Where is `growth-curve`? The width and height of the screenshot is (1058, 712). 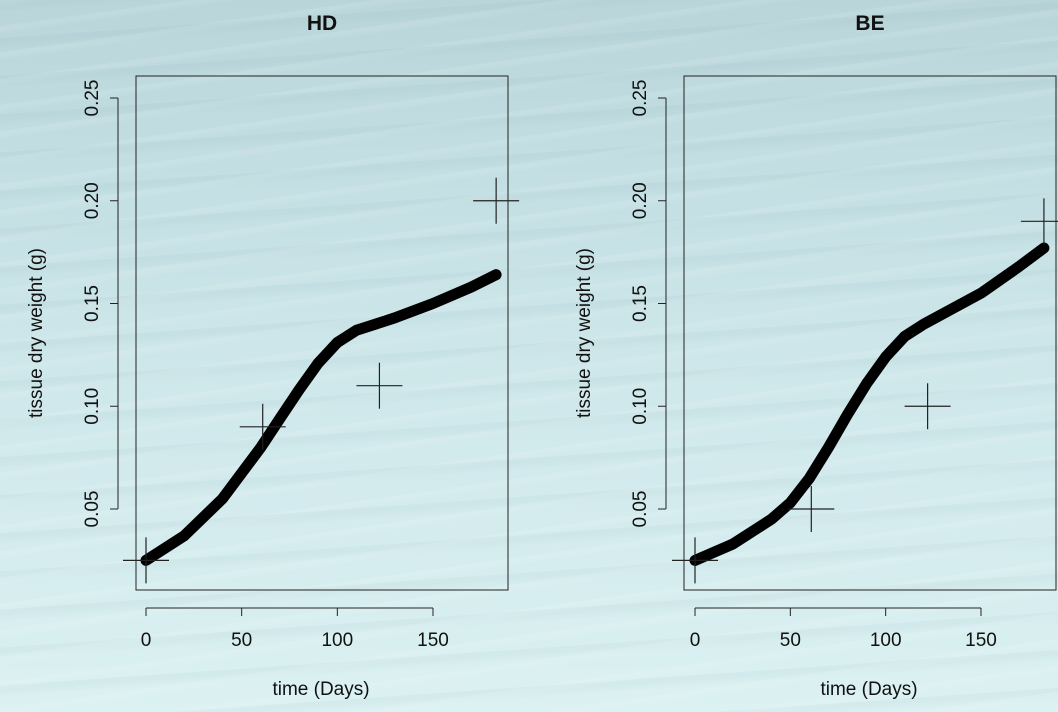
growth-curve is located at coordinates (321, 417).